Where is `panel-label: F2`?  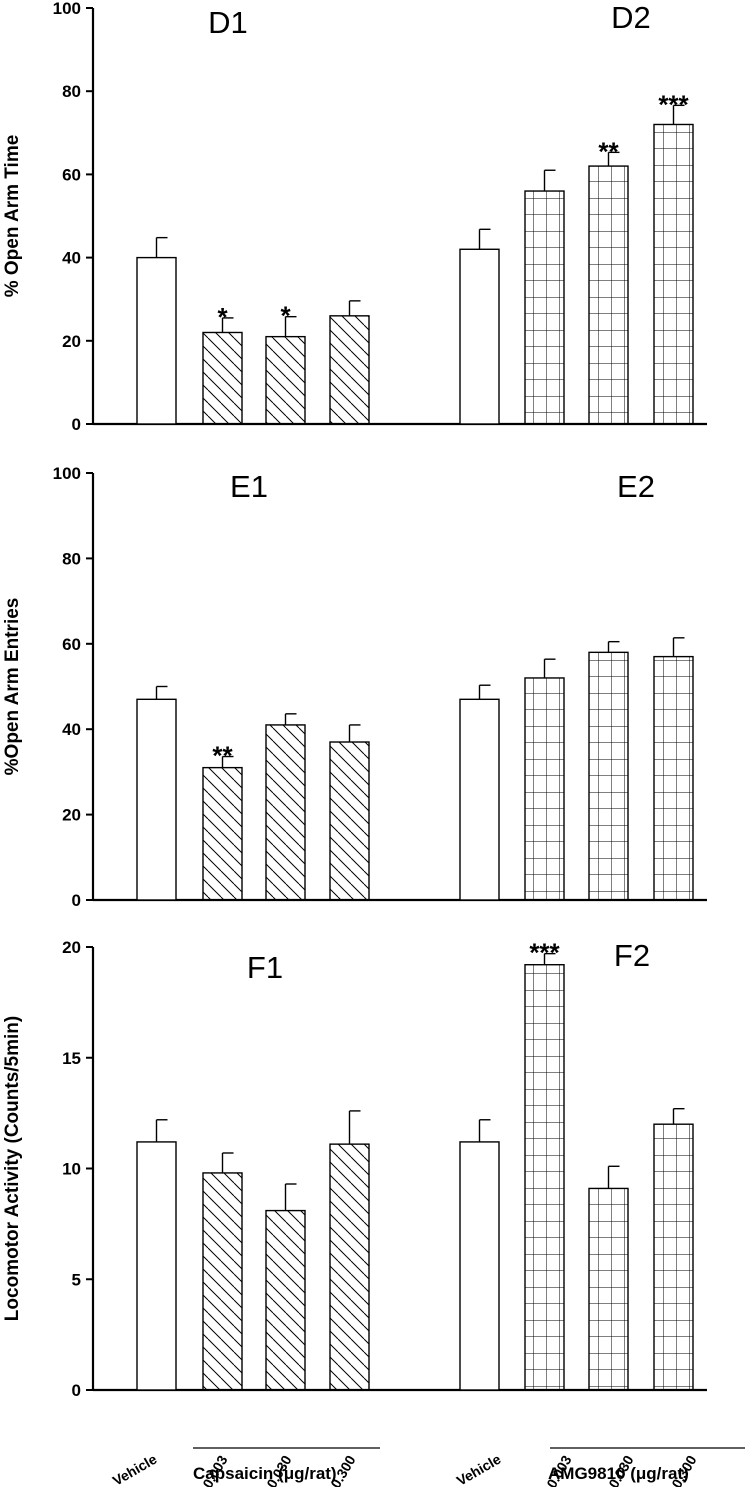 panel-label: F2 is located at coordinates (632, 955).